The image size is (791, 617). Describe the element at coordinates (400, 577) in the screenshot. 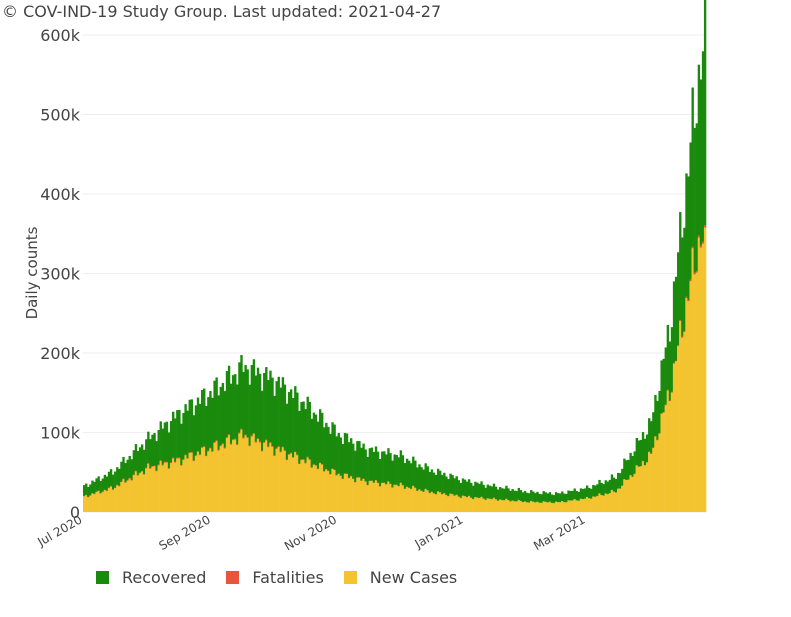

I see `legend-item-new-cases: New Cases` at that location.